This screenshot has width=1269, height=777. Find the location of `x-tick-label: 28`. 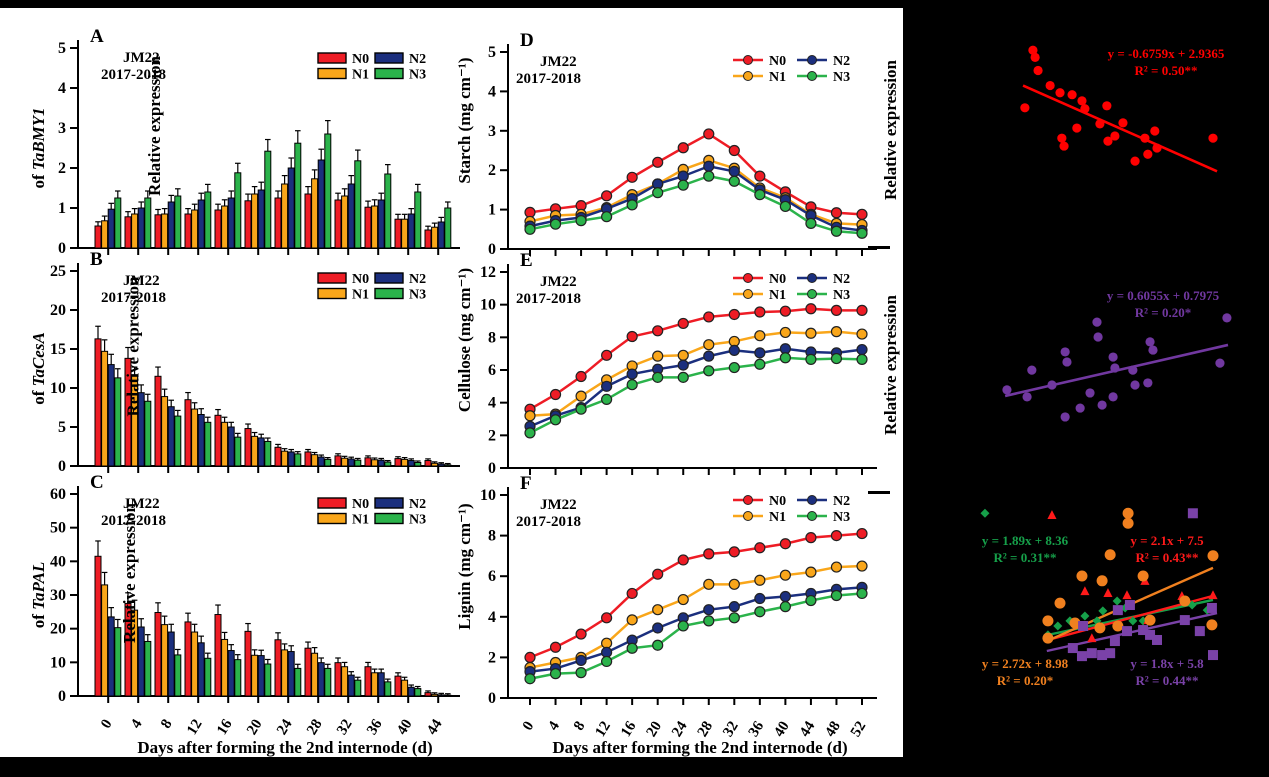

x-tick-label: 28 is located at coordinates (315, 727).